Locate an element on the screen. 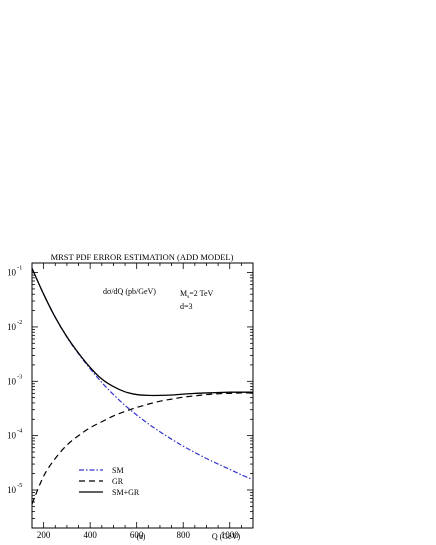 This screenshot has height=545, width=436. dimension-annotation: d=3 is located at coordinates (186, 306).